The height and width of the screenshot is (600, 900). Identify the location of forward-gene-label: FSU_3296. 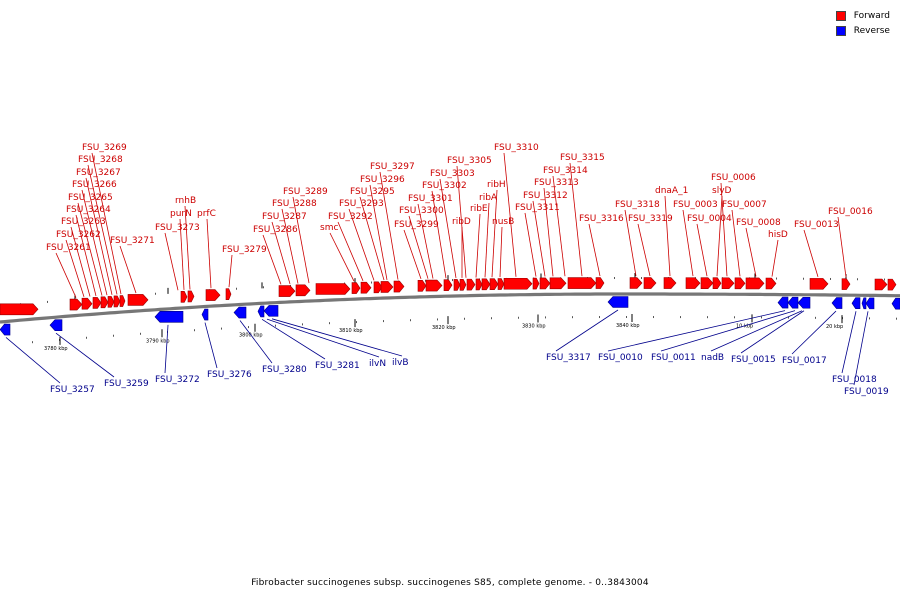
(382, 180).